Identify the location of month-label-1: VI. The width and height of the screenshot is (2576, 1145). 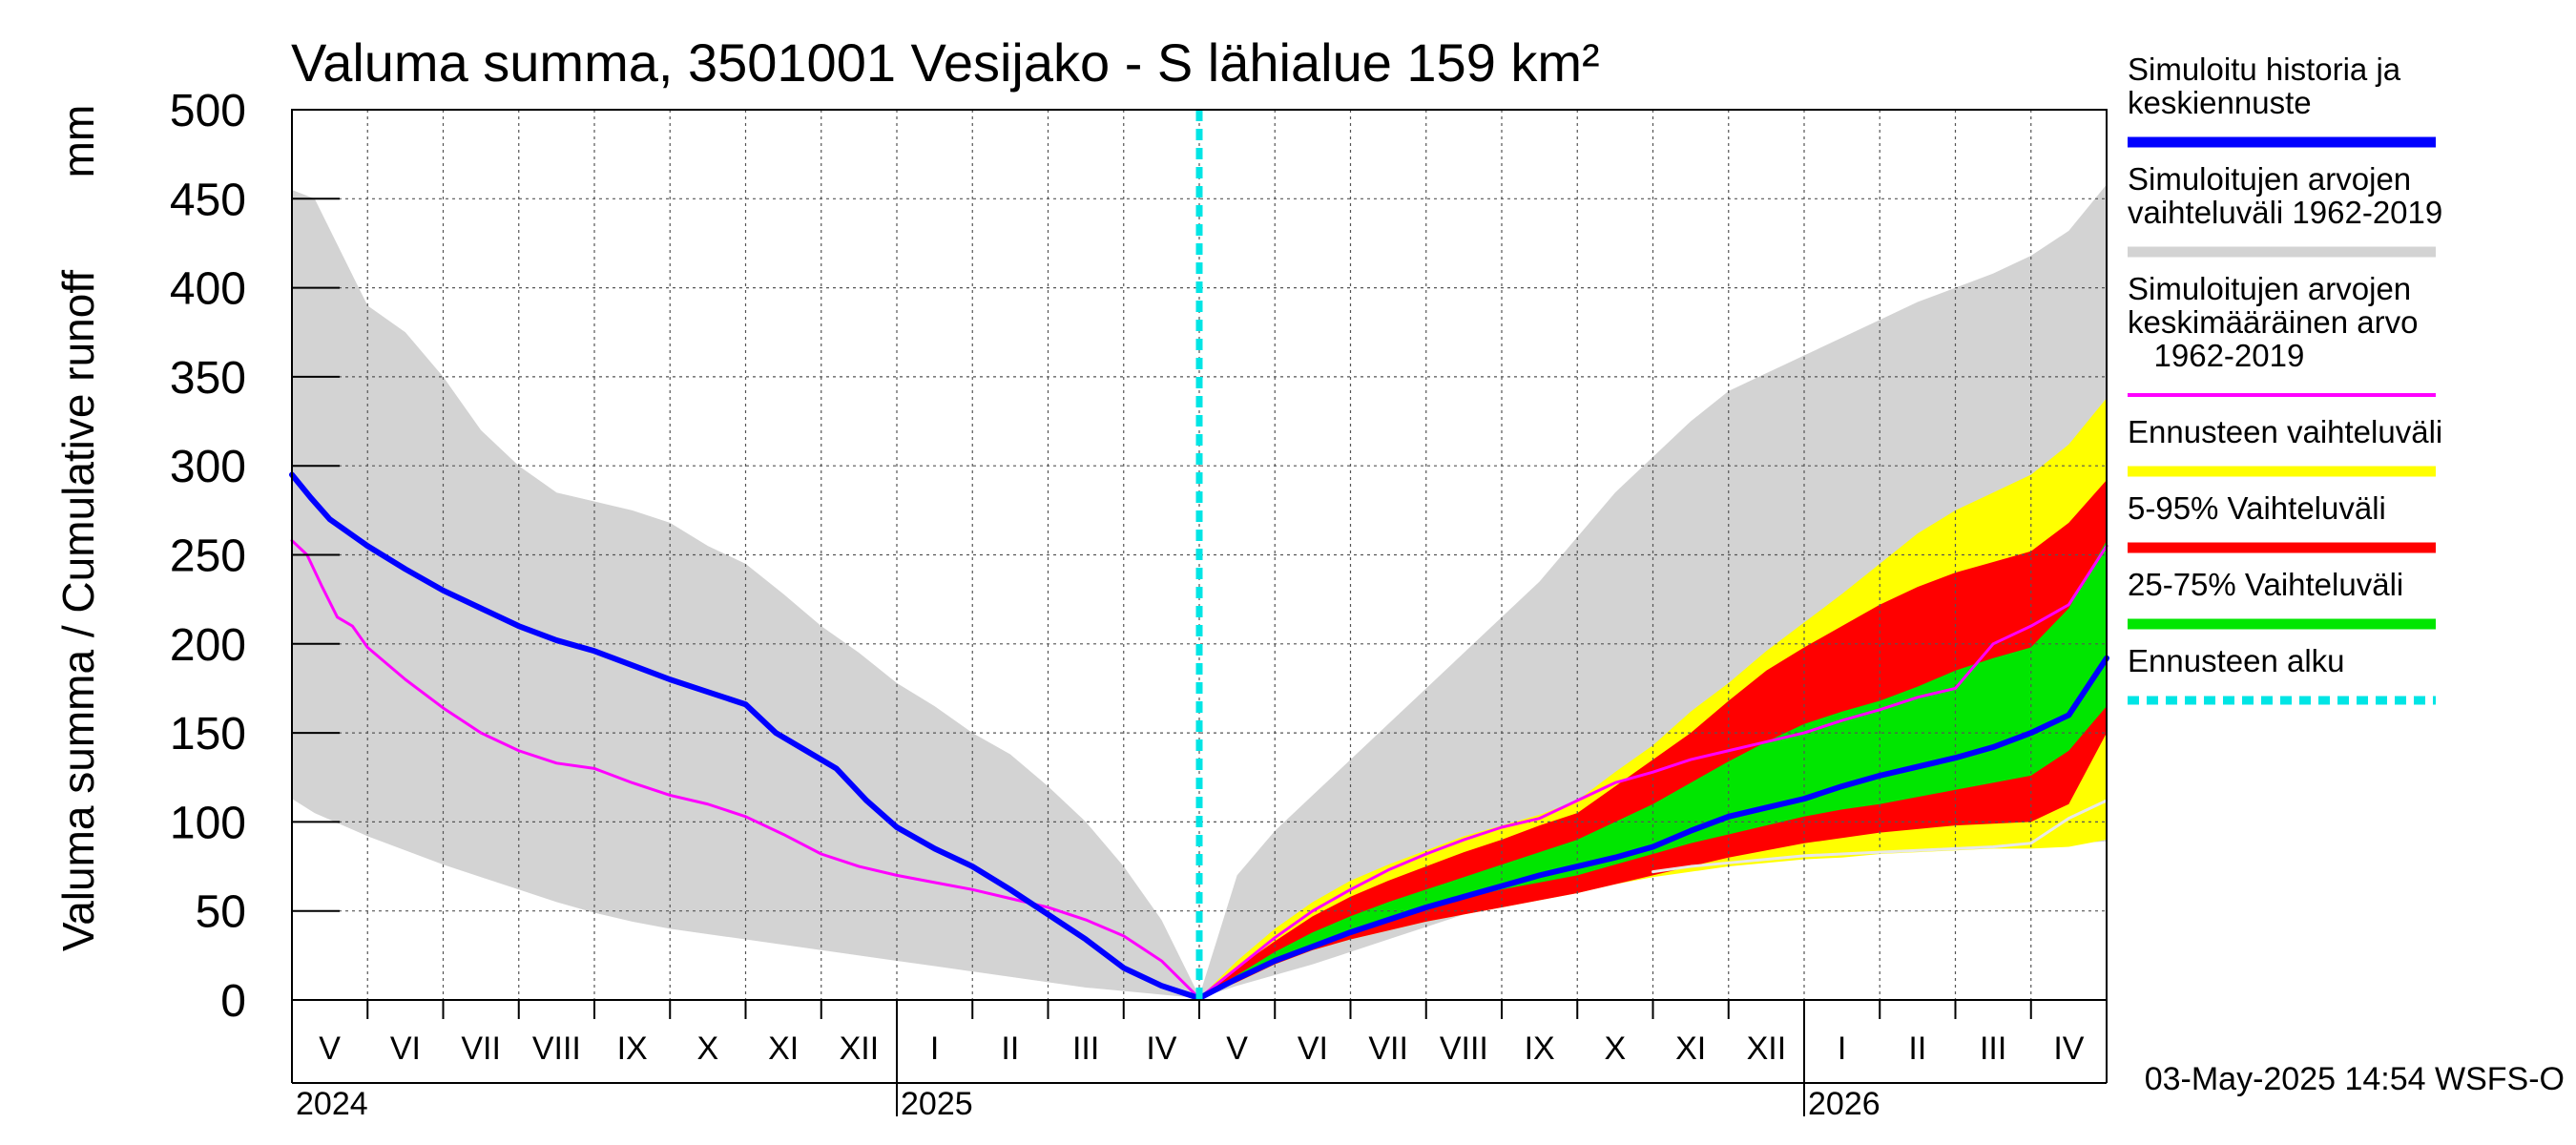
(405, 1048).